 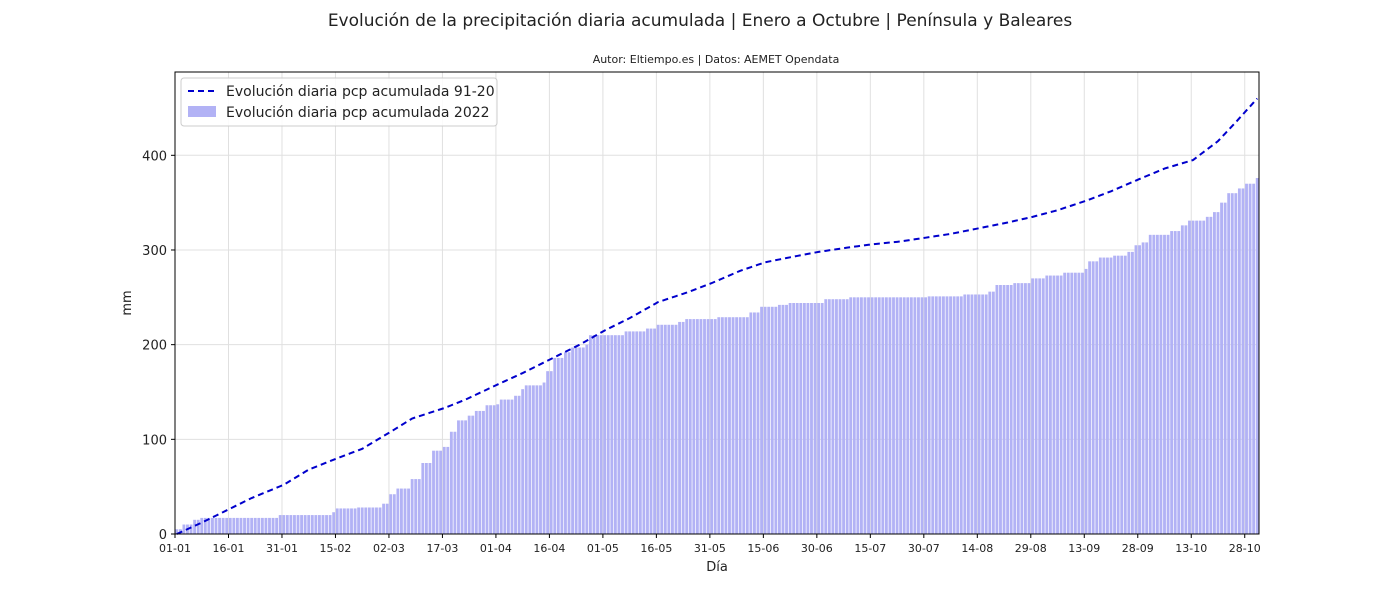 I want to click on x-tick-label: 13-10, so click(x=1191, y=548).